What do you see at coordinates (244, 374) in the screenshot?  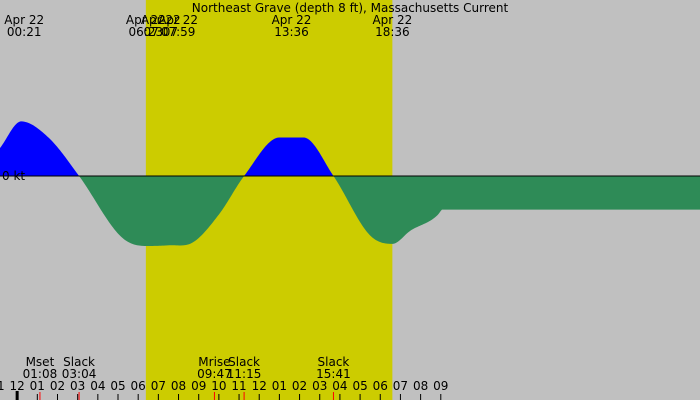 I see `bottom-event-time: 11:15` at bounding box center [244, 374].